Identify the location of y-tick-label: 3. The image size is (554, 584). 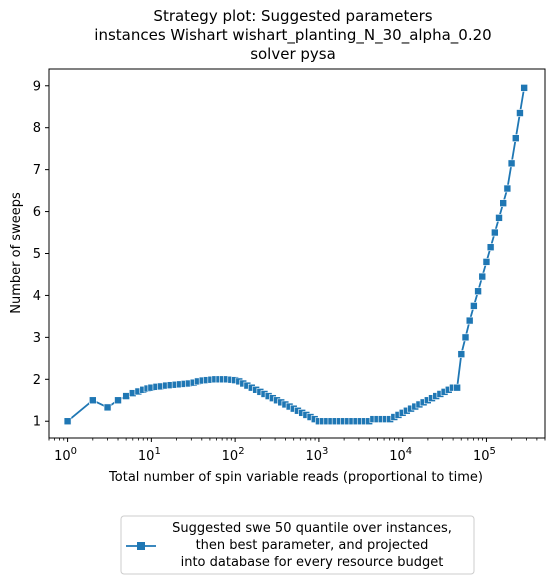
(37, 338).